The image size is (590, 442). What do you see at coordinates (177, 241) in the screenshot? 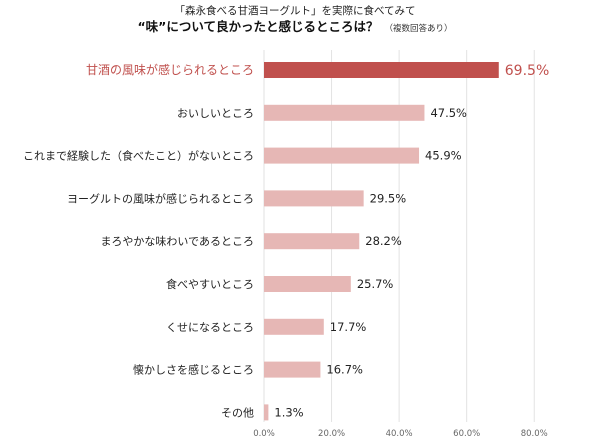
I see `category-label: まろやかな味わいであるところ` at bounding box center [177, 241].